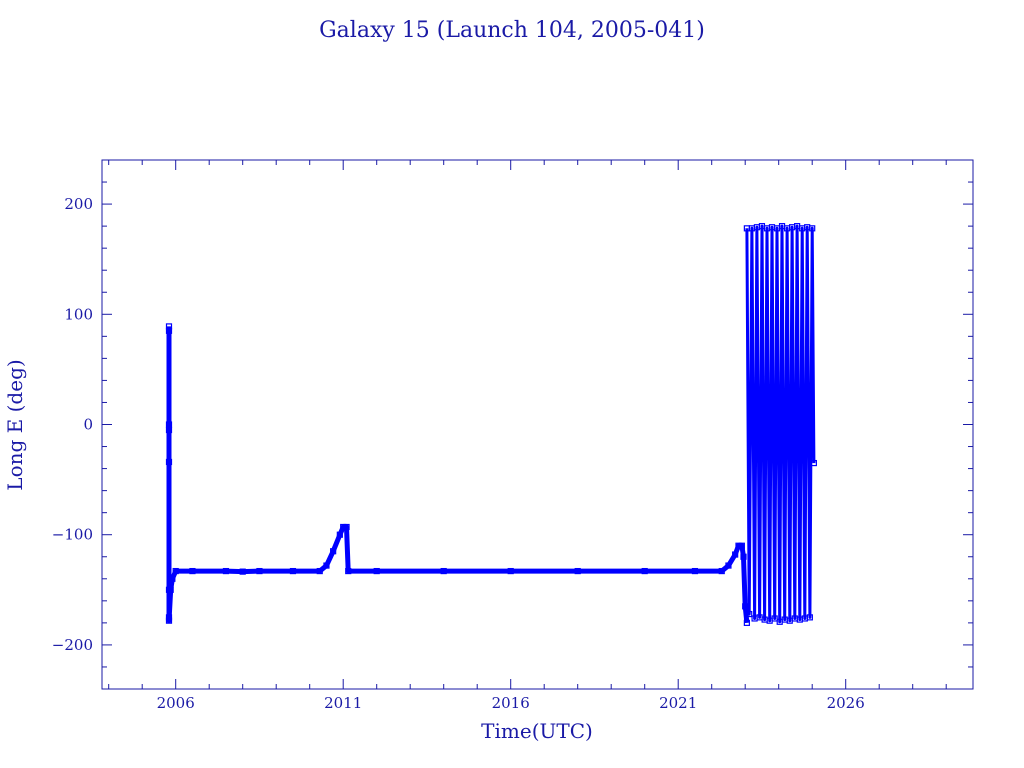  What do you see at coordinates (678, 703) in the screenshot?
I see `x-tick-label: 2021` at bounding box center [678, 703].